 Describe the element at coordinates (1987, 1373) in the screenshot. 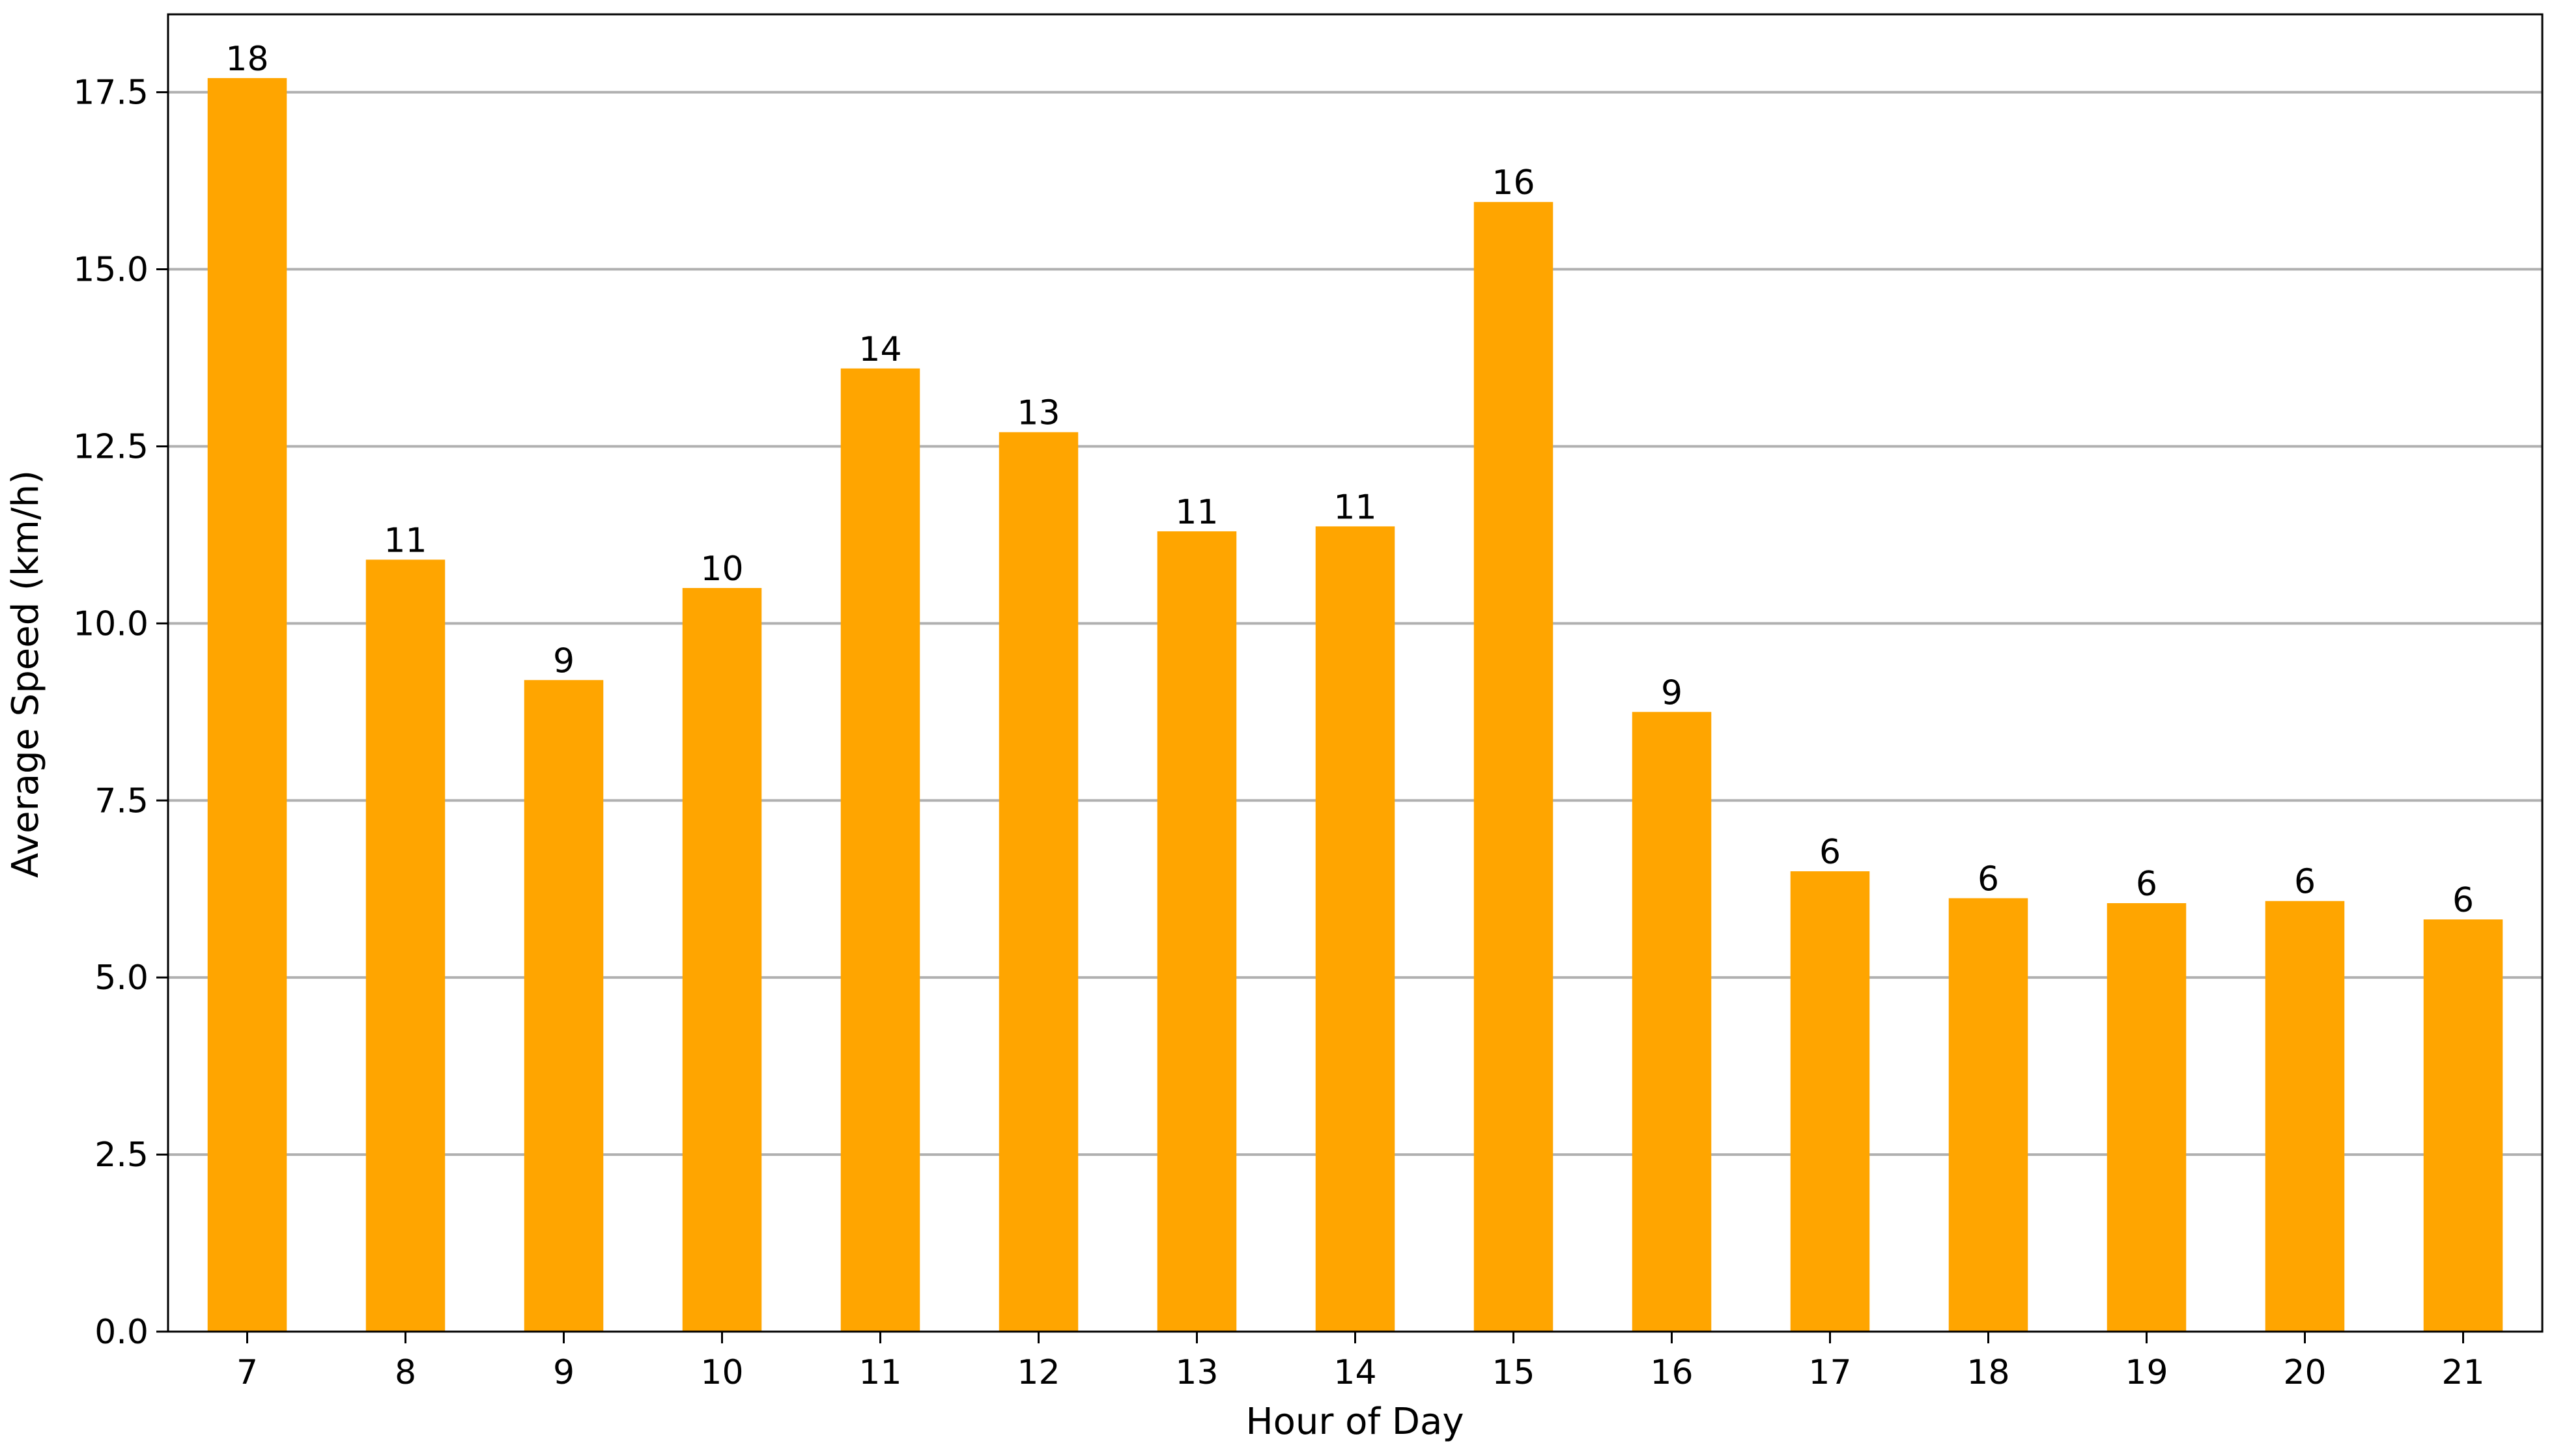

I see `x-tick-label: 18` at that location.